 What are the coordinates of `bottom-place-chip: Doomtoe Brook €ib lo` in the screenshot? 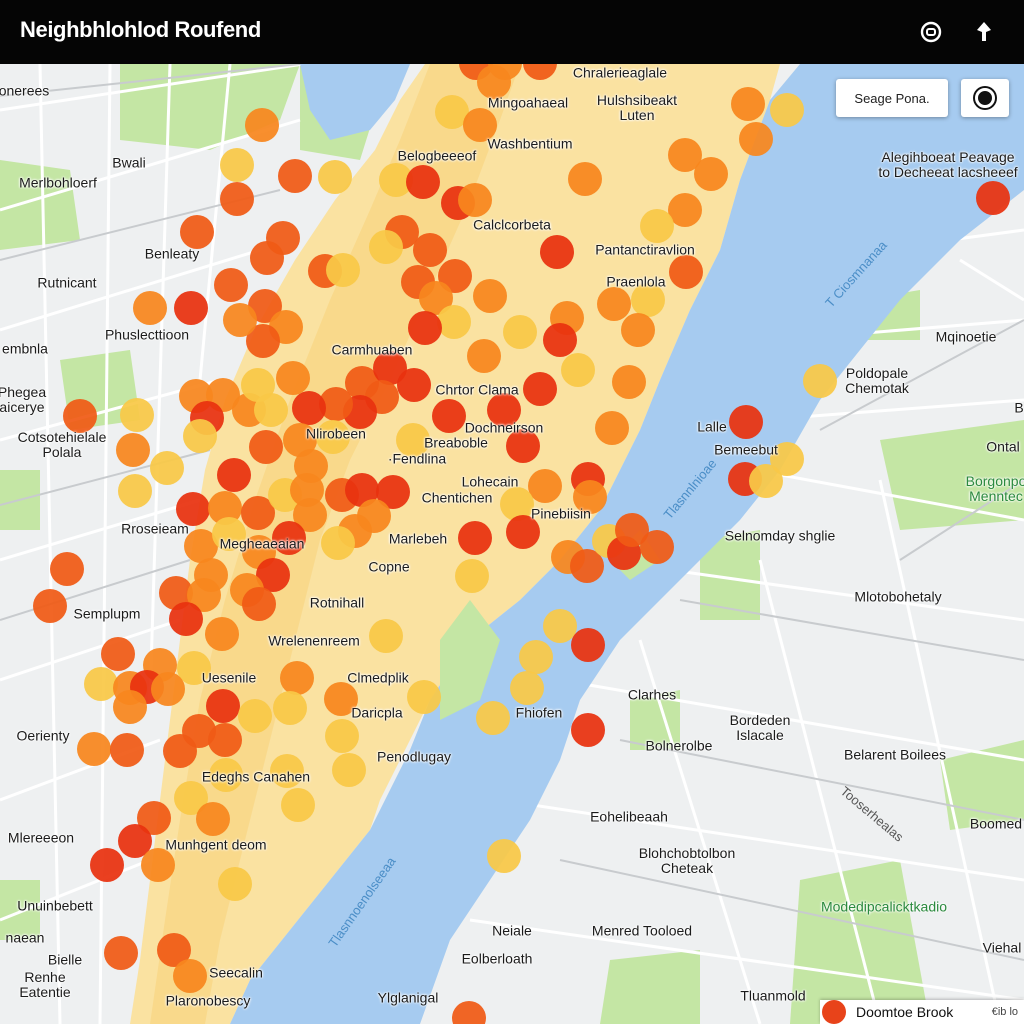 It's located at (922, 1012).